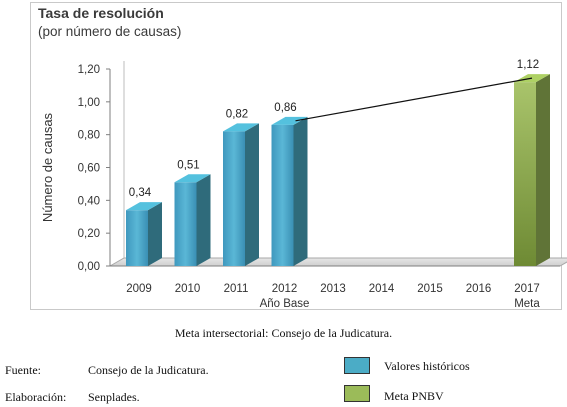  I want to click on y-tick-label: 0,80, so click(89, 136).